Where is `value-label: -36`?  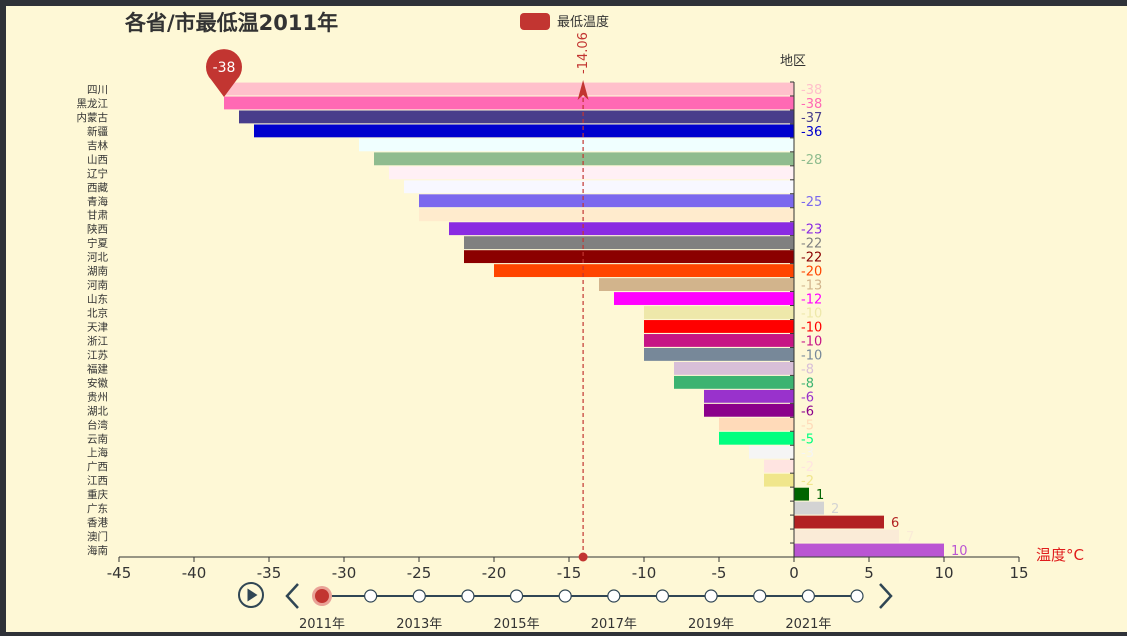 value-label: -36 is located at coordinates (811, 132).